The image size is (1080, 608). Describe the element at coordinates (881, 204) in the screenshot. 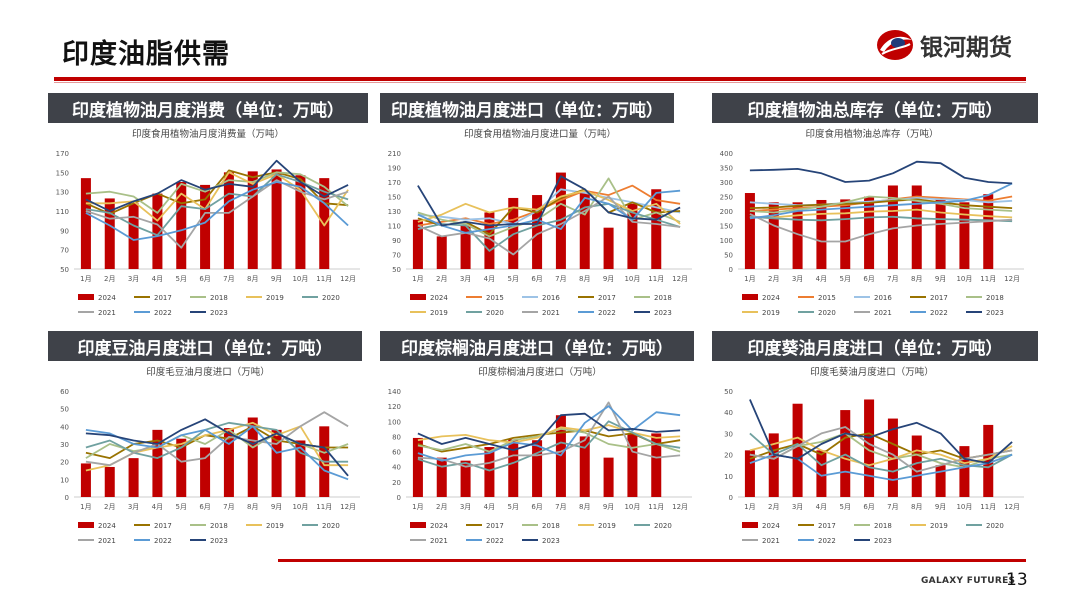

I see `line-2018` at that location.